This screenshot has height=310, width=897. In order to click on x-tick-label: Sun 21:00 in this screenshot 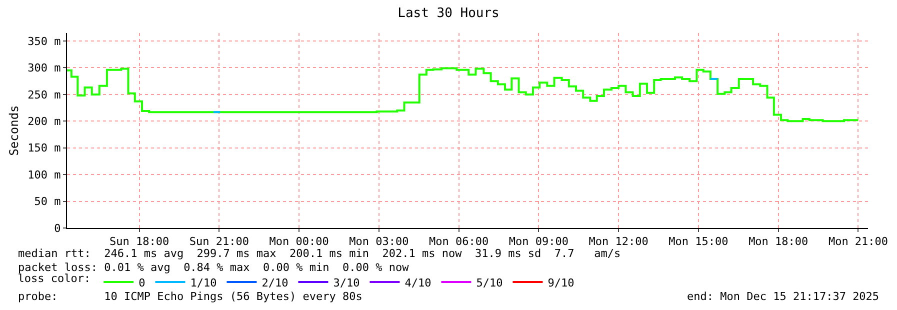, I will do `click(219, 241)`.